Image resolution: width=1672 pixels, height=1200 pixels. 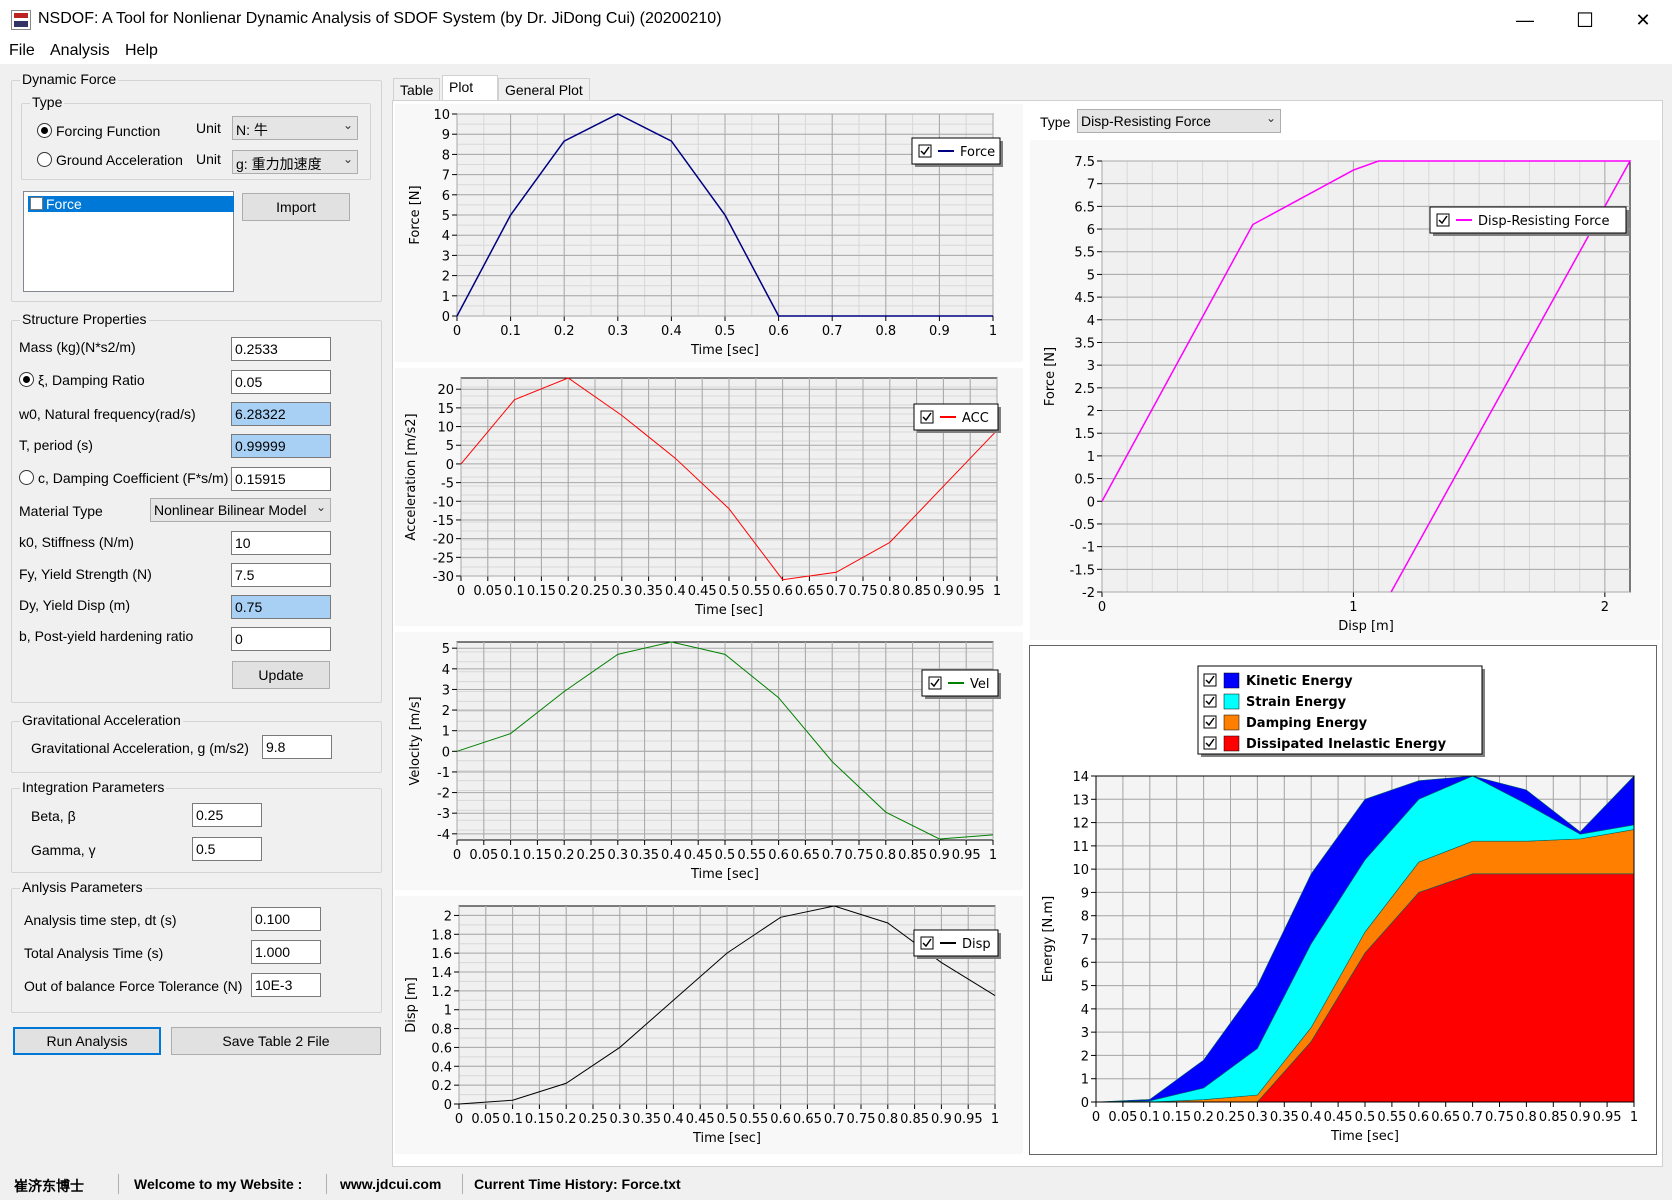 I want to click on damping-coefficient-input: 0.15915, so click(x=281, y=479).